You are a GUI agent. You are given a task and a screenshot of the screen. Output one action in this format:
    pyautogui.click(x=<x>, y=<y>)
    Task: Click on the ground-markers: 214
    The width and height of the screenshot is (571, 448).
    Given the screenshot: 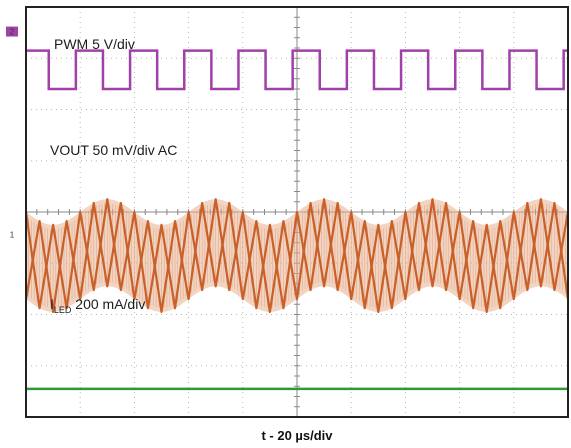 What is the action you would take?
    pyautogui.click(x=12, y=133)
    